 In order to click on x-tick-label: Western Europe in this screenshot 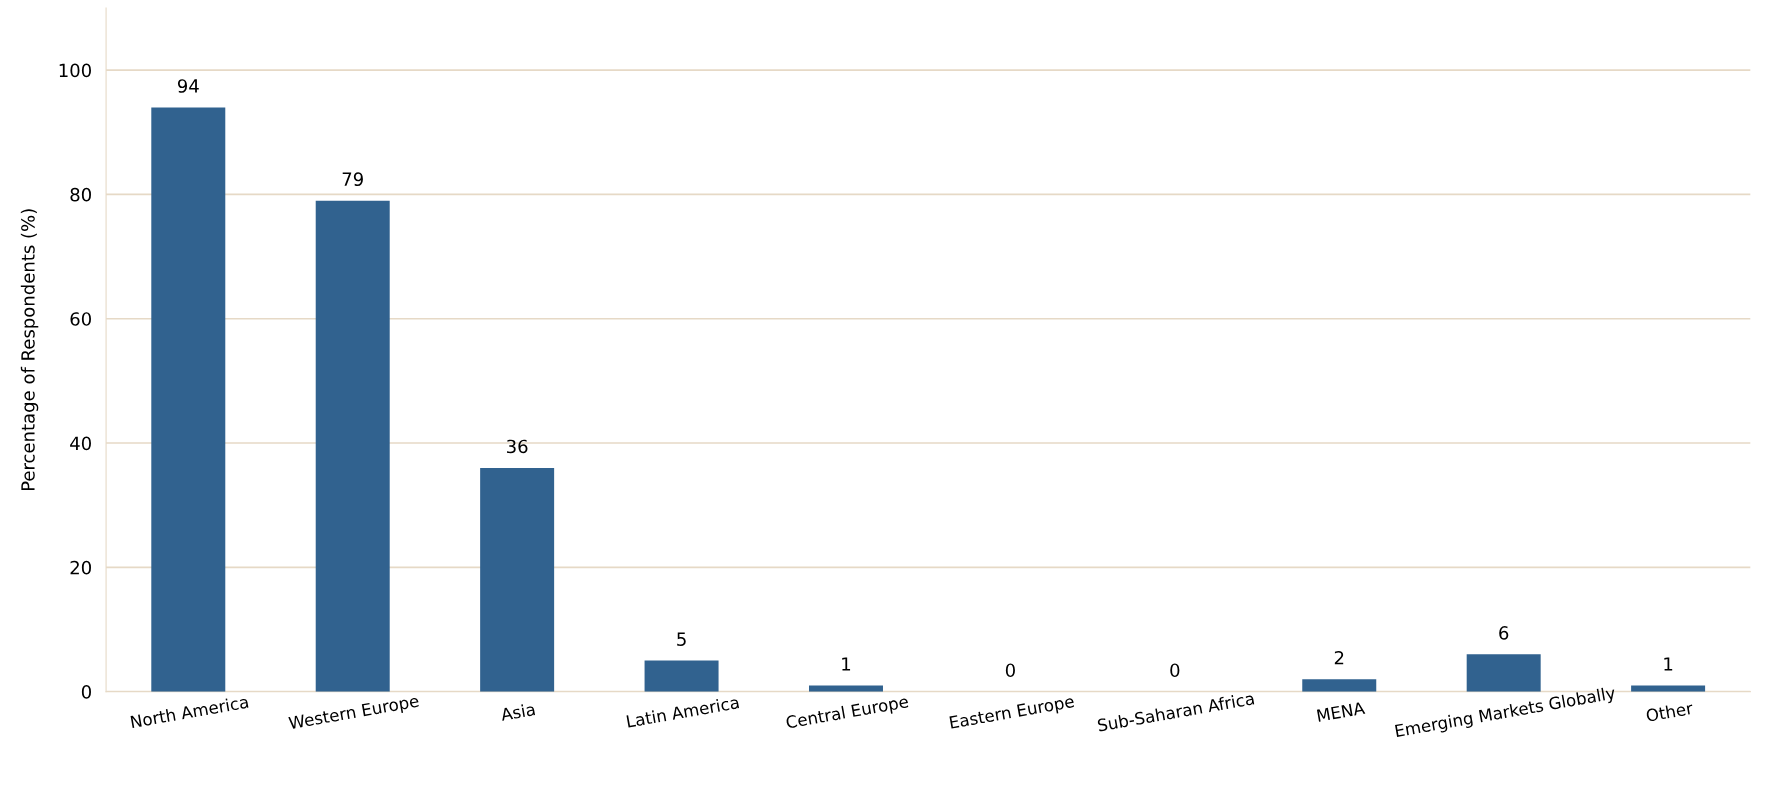, I will do `click(354, 713)`.